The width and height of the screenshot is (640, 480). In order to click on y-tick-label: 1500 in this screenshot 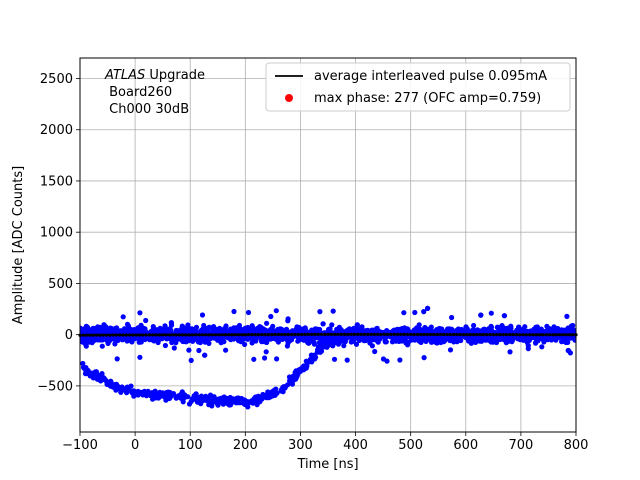, I will do `click(56, 181)`.